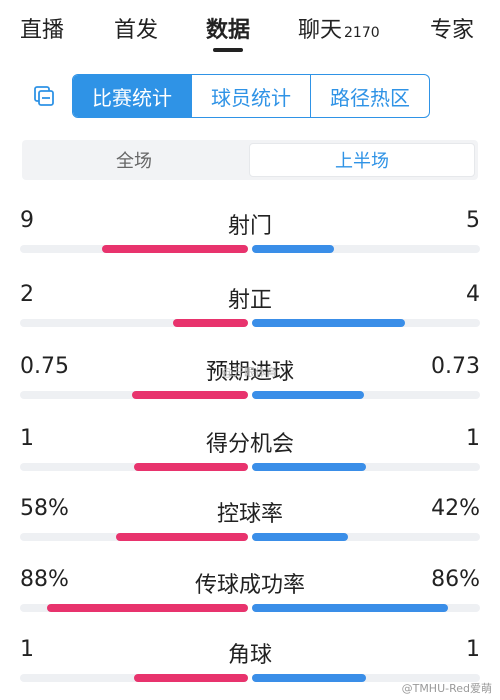  Describe the element at coordinates (228, 30) in the screenshot. I see `nav-tab-data: 数据` at that location.